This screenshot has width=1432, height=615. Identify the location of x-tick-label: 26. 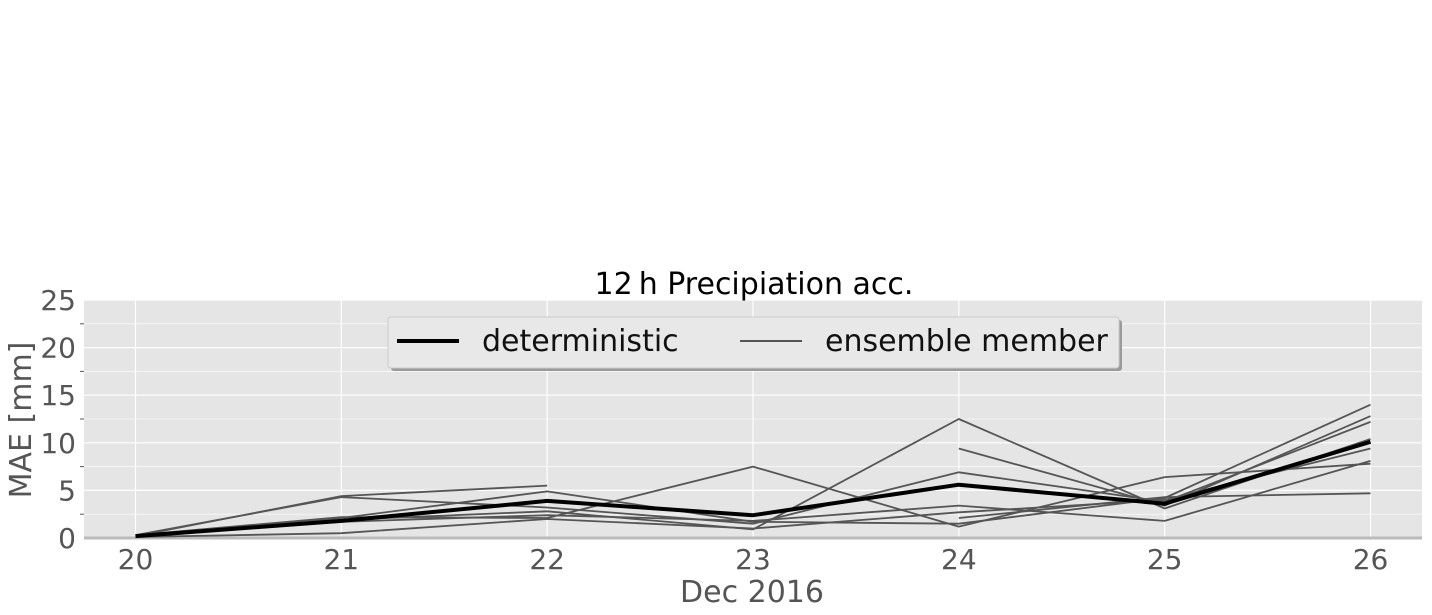
(1371, 559).